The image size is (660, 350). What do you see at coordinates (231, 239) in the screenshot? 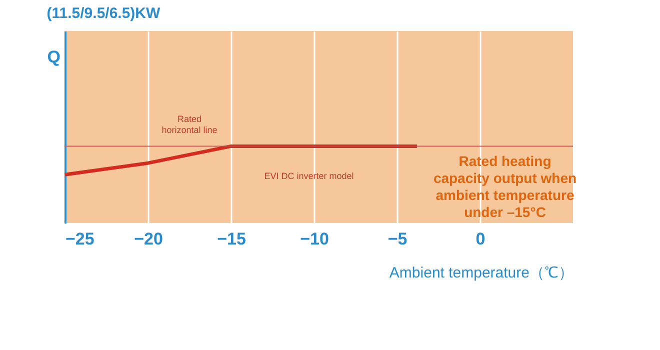
I see `x-tick-label: −15` at bounding box center [231, 239].